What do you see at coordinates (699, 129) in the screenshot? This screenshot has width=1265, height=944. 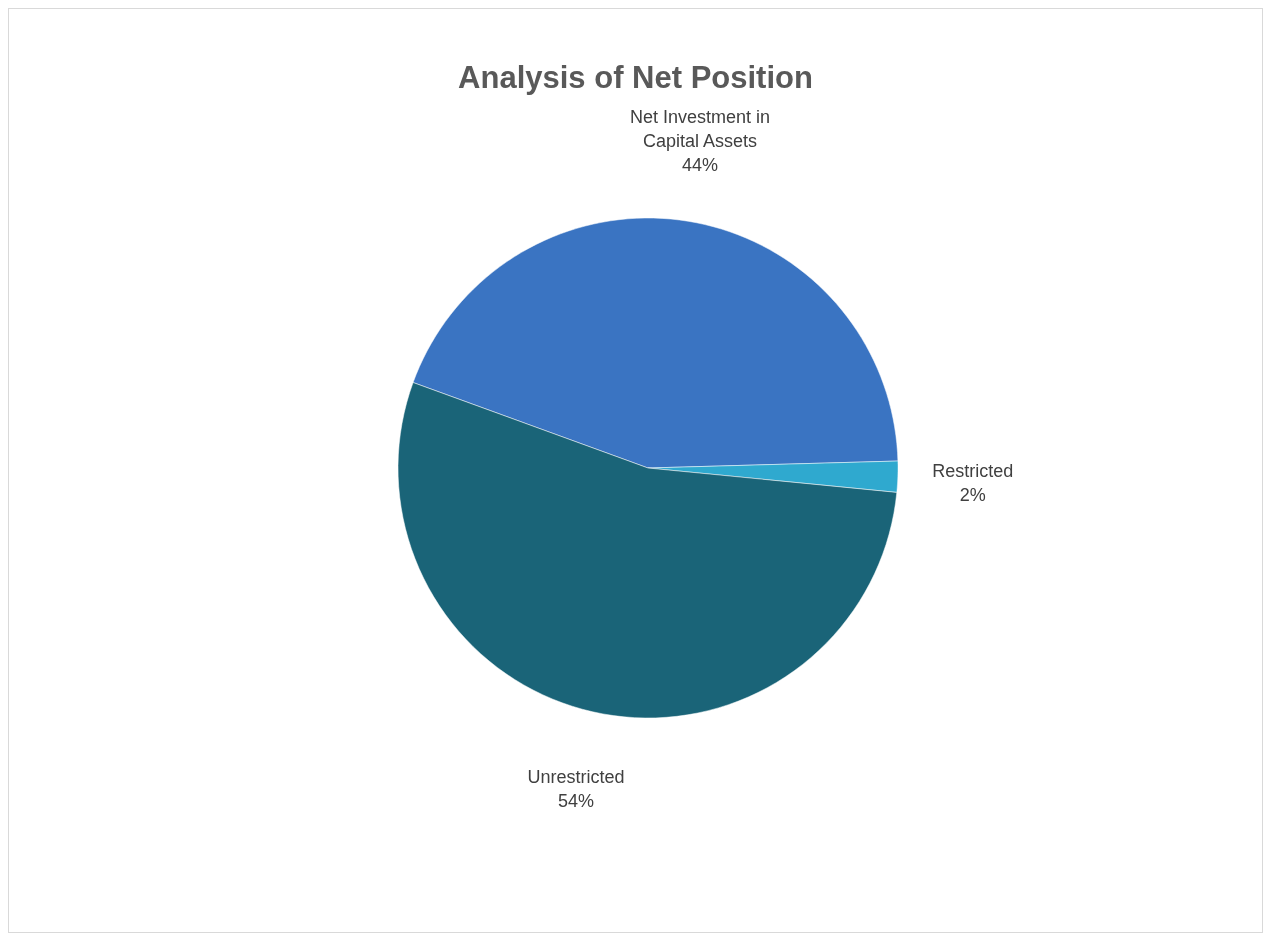 I see `slice-label: Net Investment in Capital Assets` at bounding box center [699, 129].